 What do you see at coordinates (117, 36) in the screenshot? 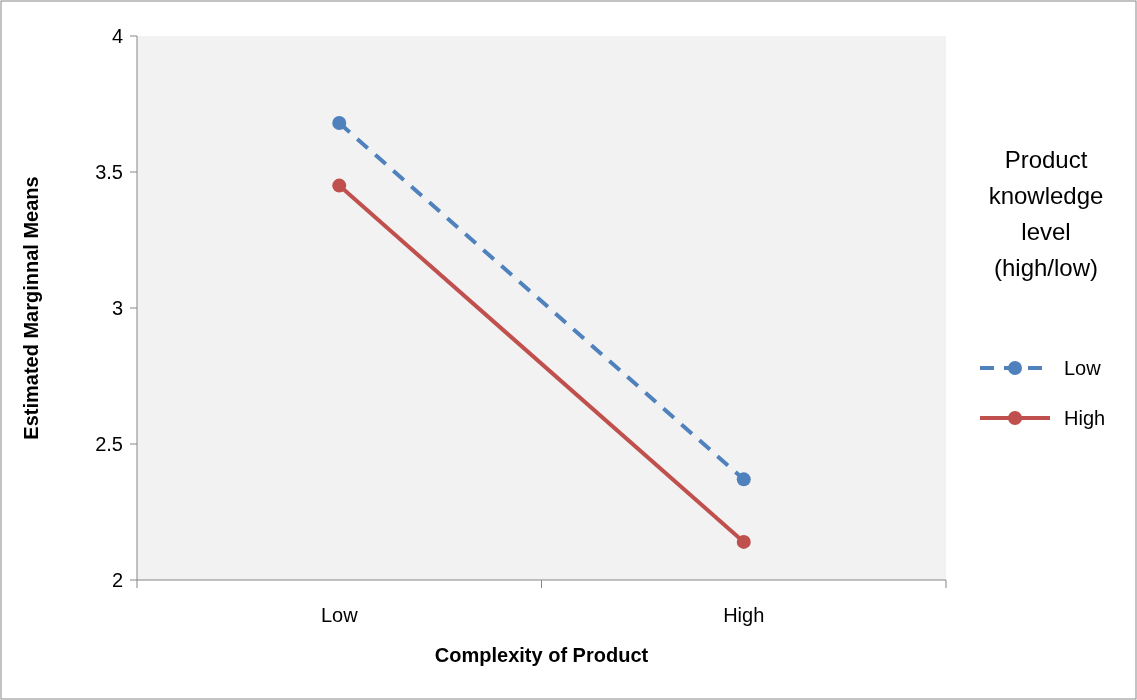
I see `y-tick-label: 4` at bounding box center [117, 36].